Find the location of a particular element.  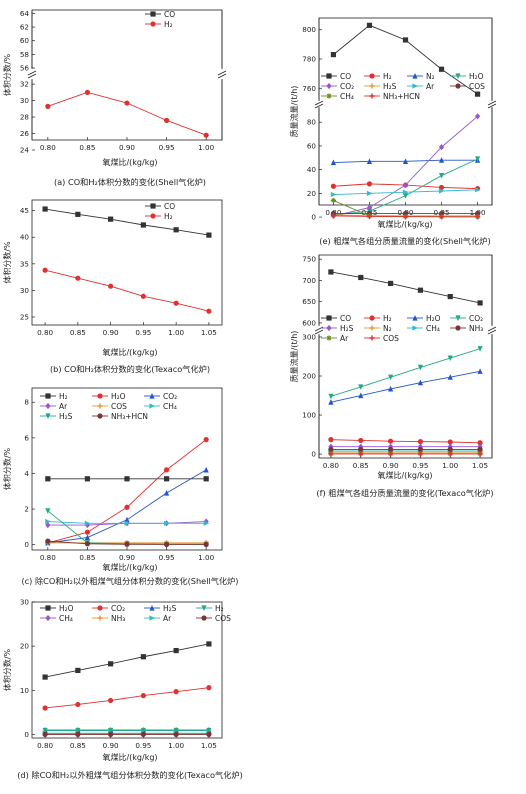

y-tick-label: 40 is located at coordinates (312, 169).